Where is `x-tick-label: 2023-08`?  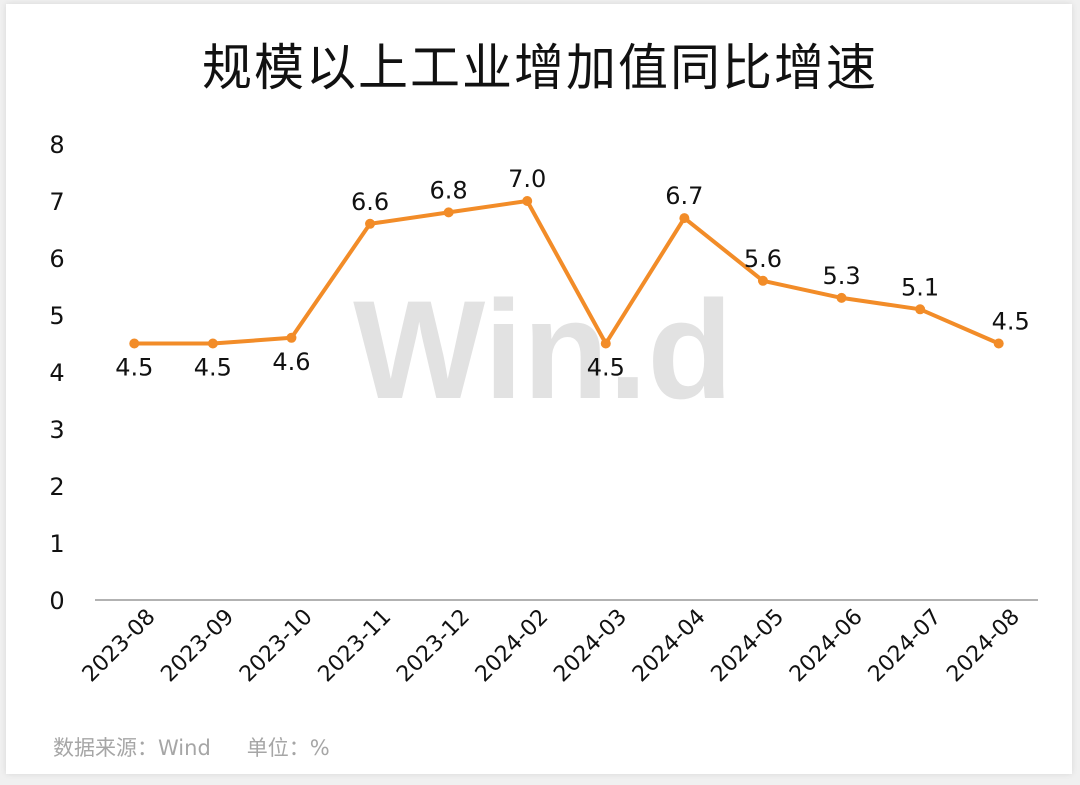 x-tick-label: 2023-08 is located at coordinates (119, 646).